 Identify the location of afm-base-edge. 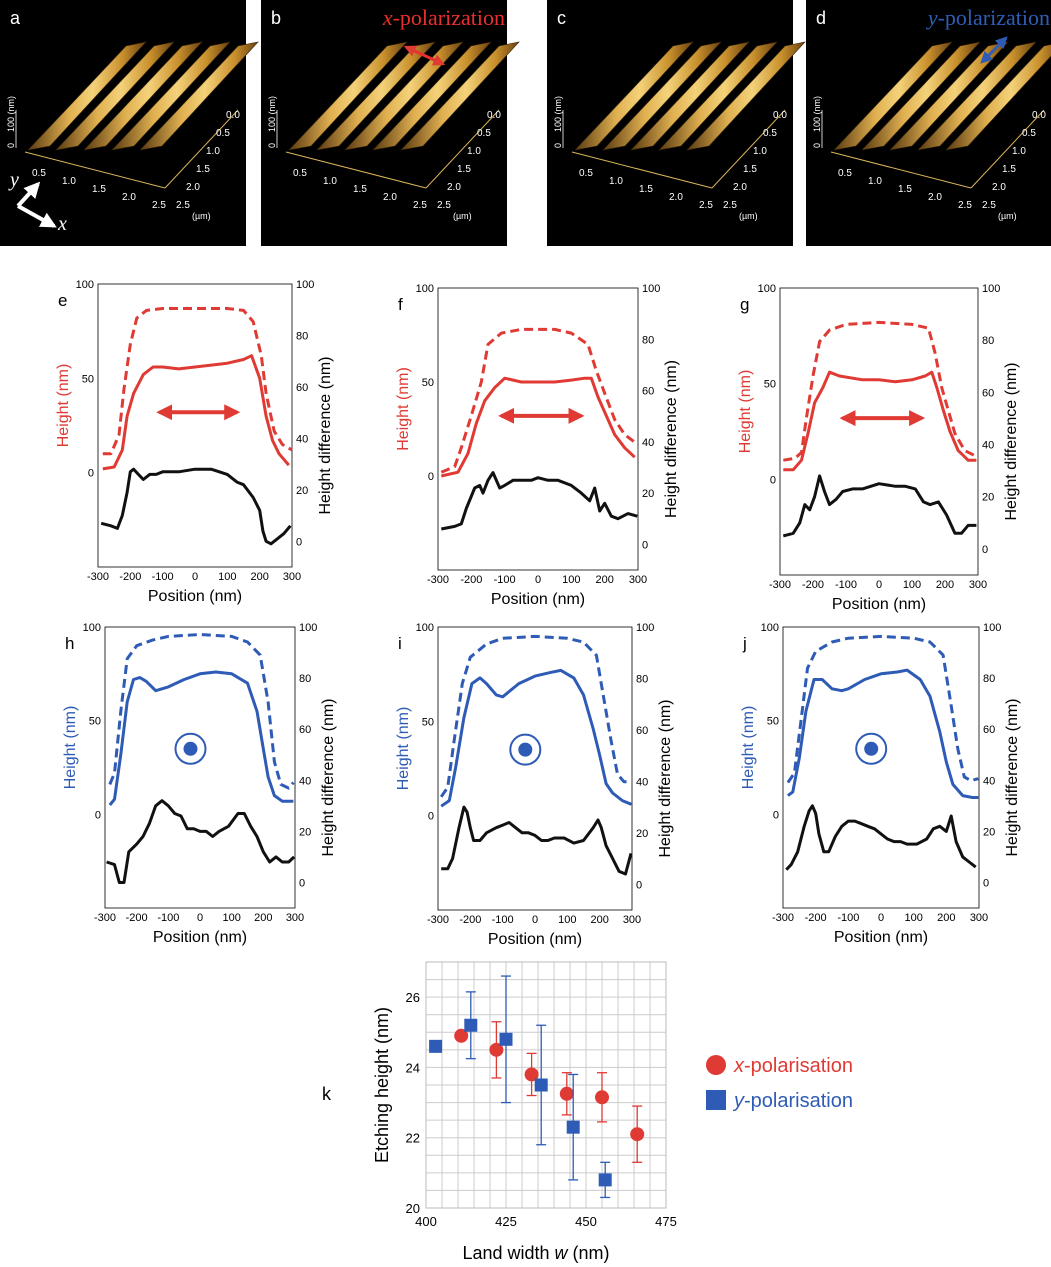
(1007, 149).